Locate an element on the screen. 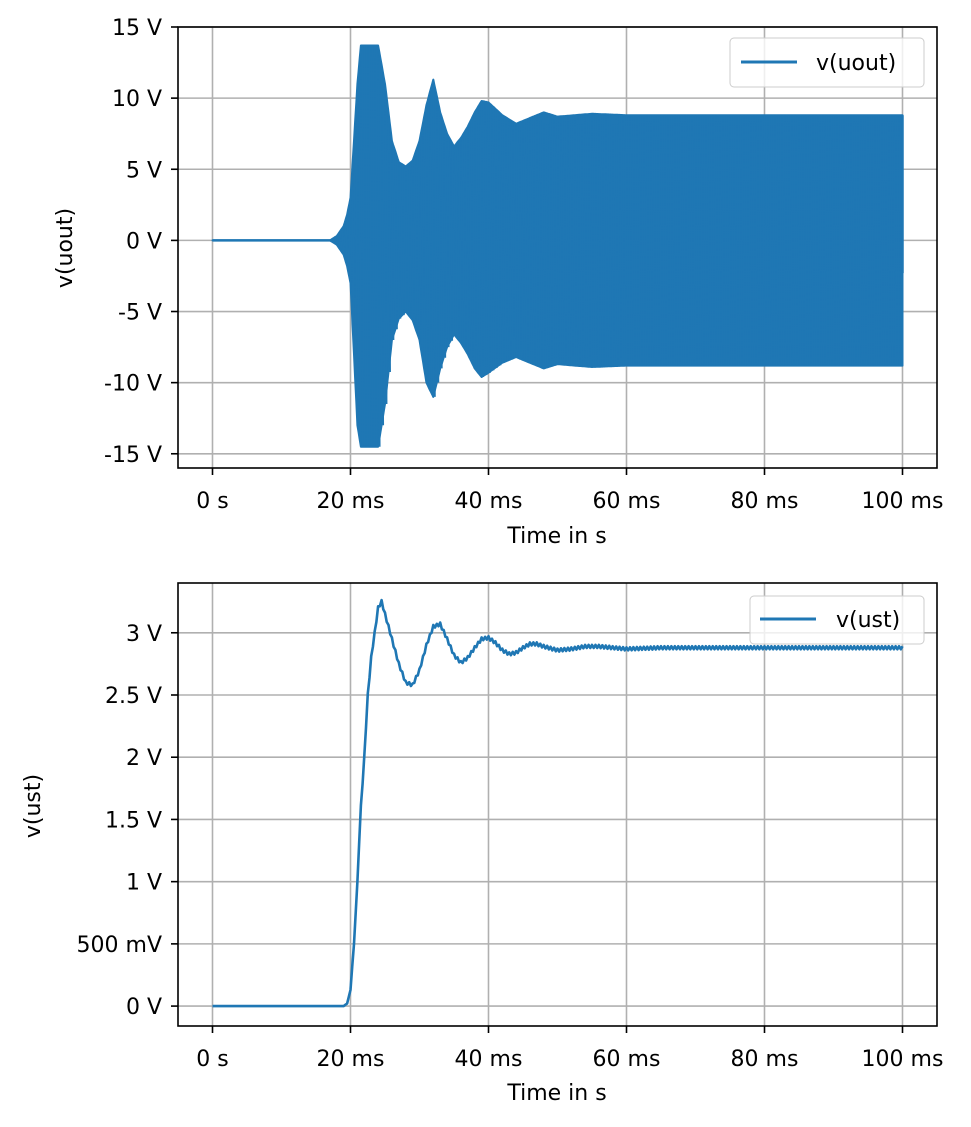 The image size is (971, 1127). uout-legend: v(uout) is located at coordinates (827, 62).